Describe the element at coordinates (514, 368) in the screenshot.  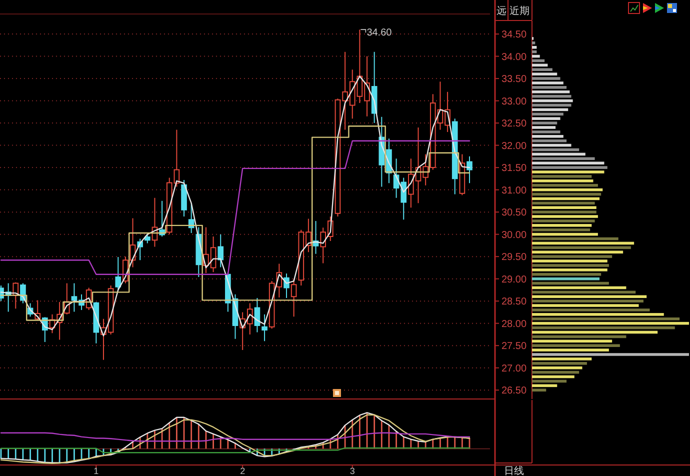
I see `y-tick-label: 27.00` at that location.